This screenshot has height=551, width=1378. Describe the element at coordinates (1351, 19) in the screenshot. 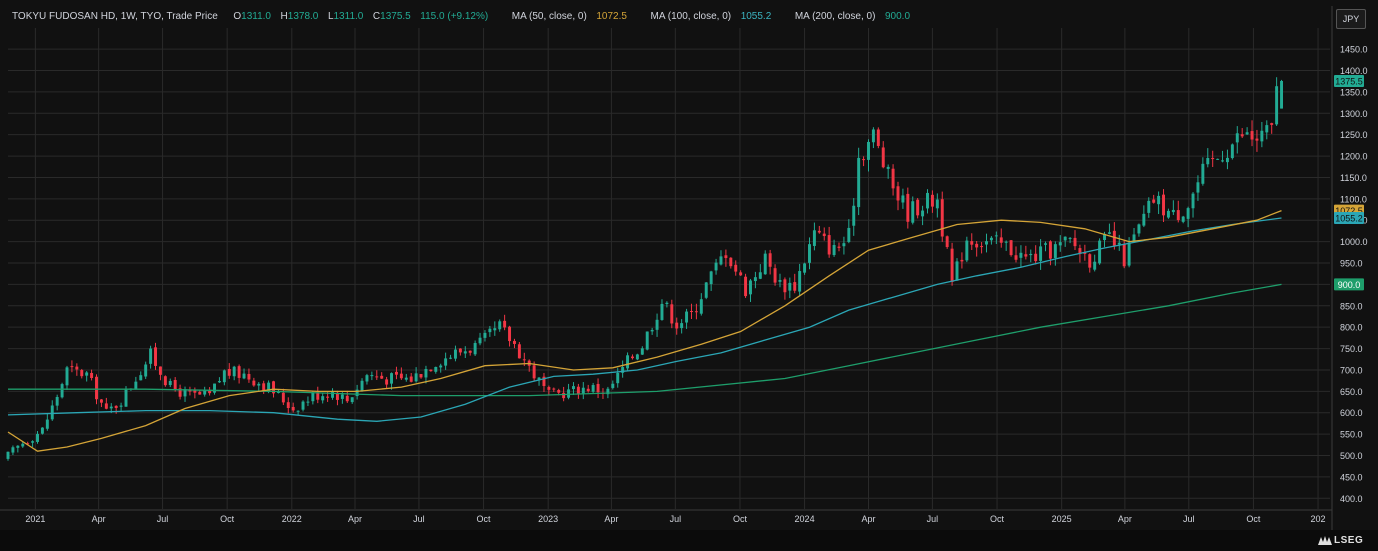

I see `currency-selector: JPY` at that location.